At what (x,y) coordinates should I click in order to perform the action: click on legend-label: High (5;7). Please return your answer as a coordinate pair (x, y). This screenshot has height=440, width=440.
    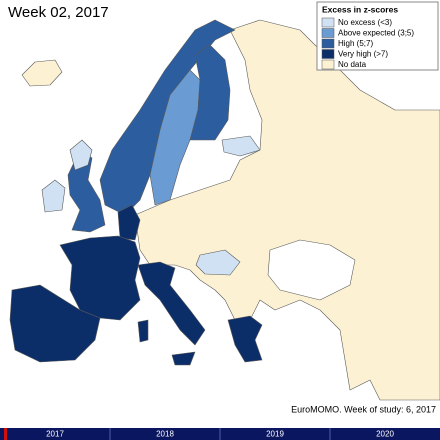
    Looking at the image, I should click on (355, 43).